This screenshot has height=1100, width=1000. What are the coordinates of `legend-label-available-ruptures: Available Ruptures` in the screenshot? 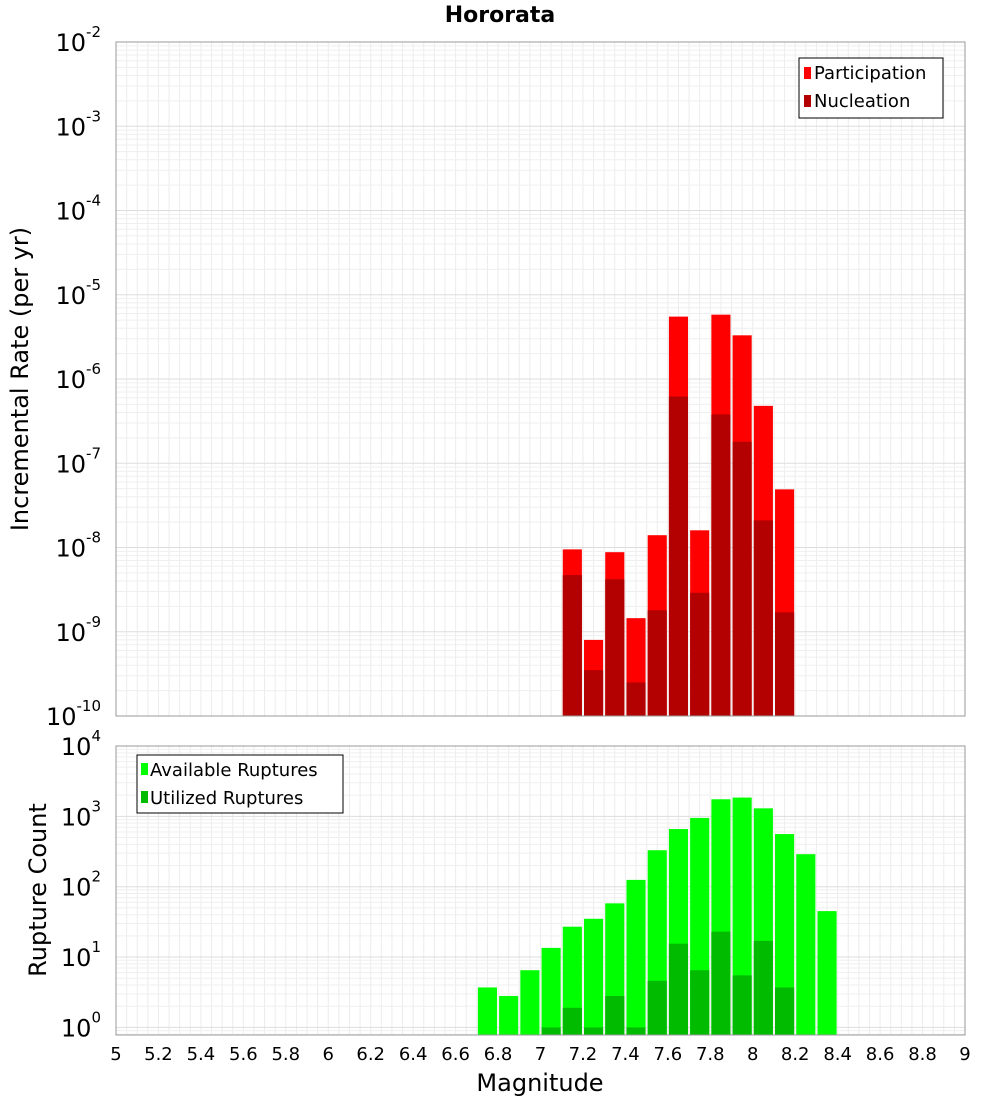 It's located at (234, 770).